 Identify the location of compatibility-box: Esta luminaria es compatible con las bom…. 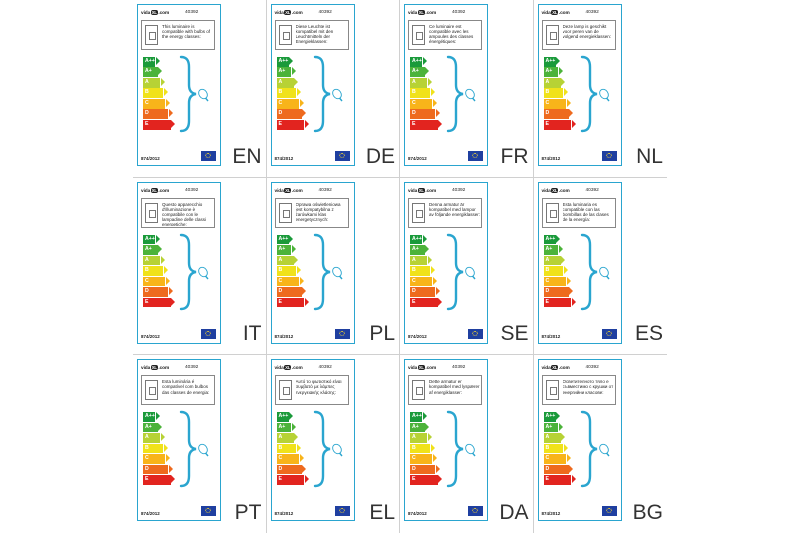
(578, 212).